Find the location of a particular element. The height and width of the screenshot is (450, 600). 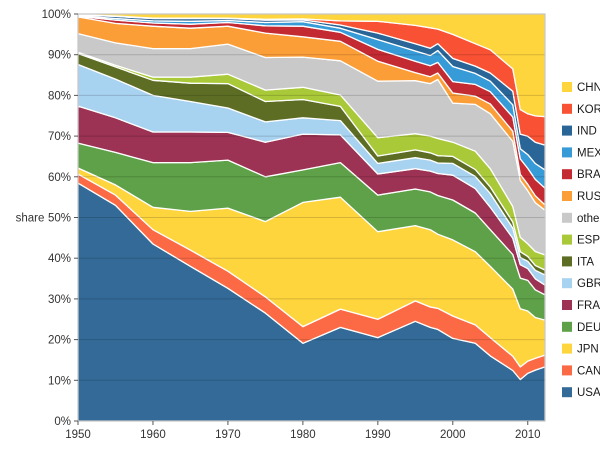

x-tick-label: 1980 is located at coordinates (303, 435).